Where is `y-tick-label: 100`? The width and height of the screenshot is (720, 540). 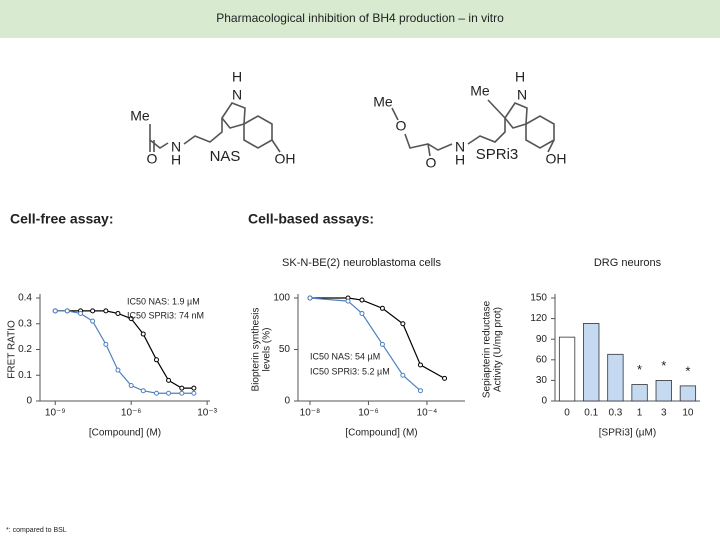
y-tick-label: 100 is located at coordinates (281, 298).